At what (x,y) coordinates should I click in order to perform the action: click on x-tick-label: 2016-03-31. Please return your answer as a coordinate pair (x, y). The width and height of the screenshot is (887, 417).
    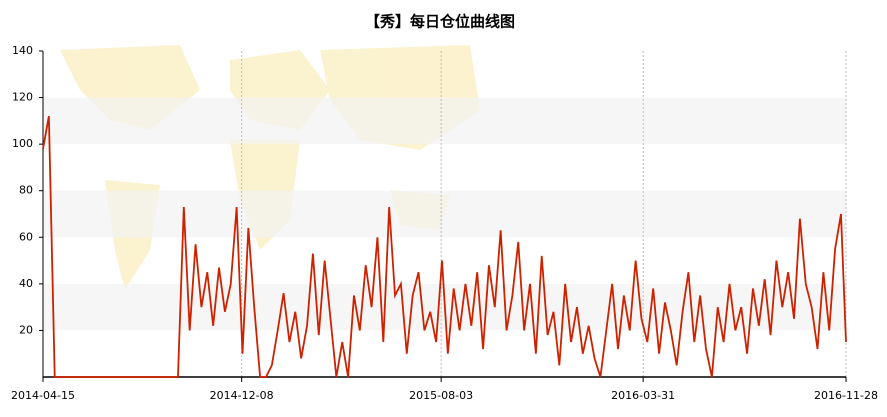
    Looking at the image, I should click on (643, 395).